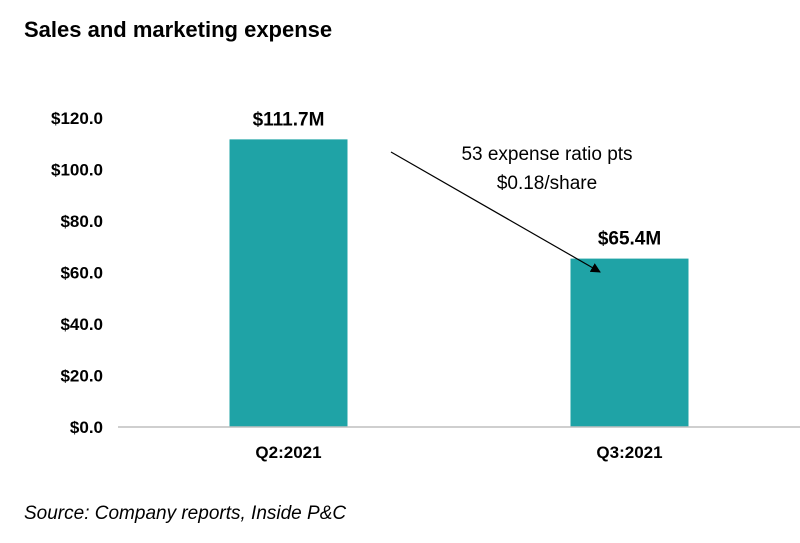 The image size is (800, 543). I want to click on y-tick-label: $100.0, so click(77, 170).